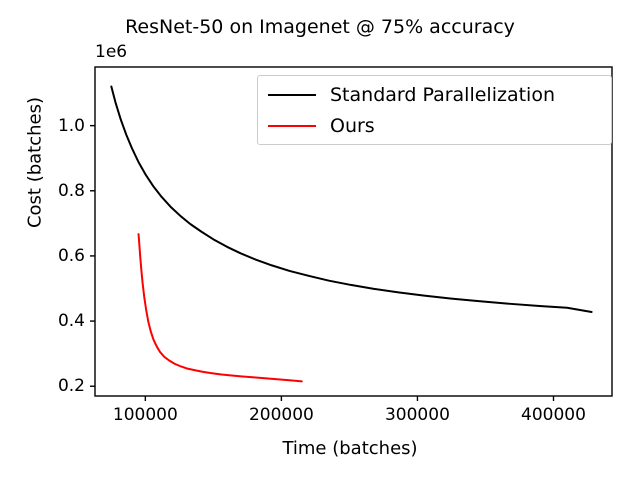 This screenshot has height=480, width=640. Describe the element at coordinates (145, 415) in the screenshot. I see `x-tick-label: 100000` at that location.